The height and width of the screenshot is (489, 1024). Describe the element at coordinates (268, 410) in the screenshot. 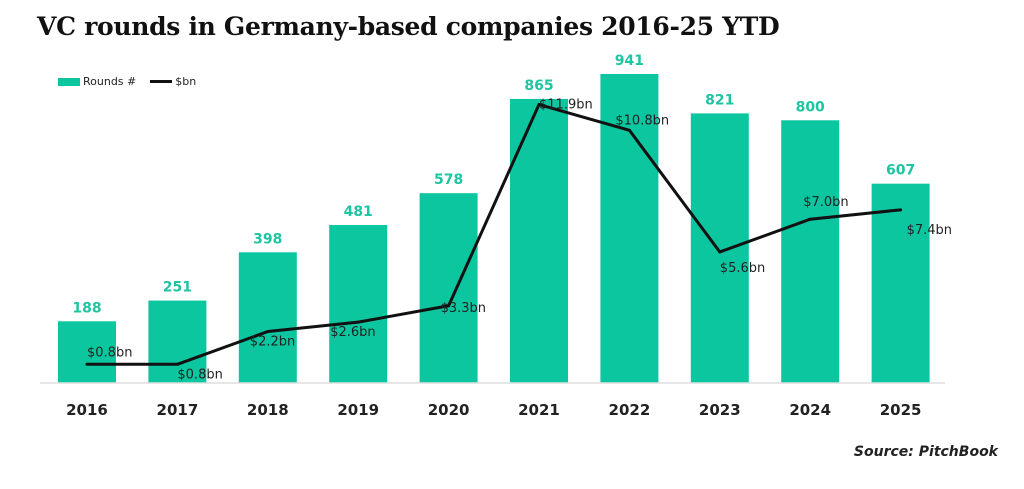

I see `x-tick-2018: 2018` at that location.